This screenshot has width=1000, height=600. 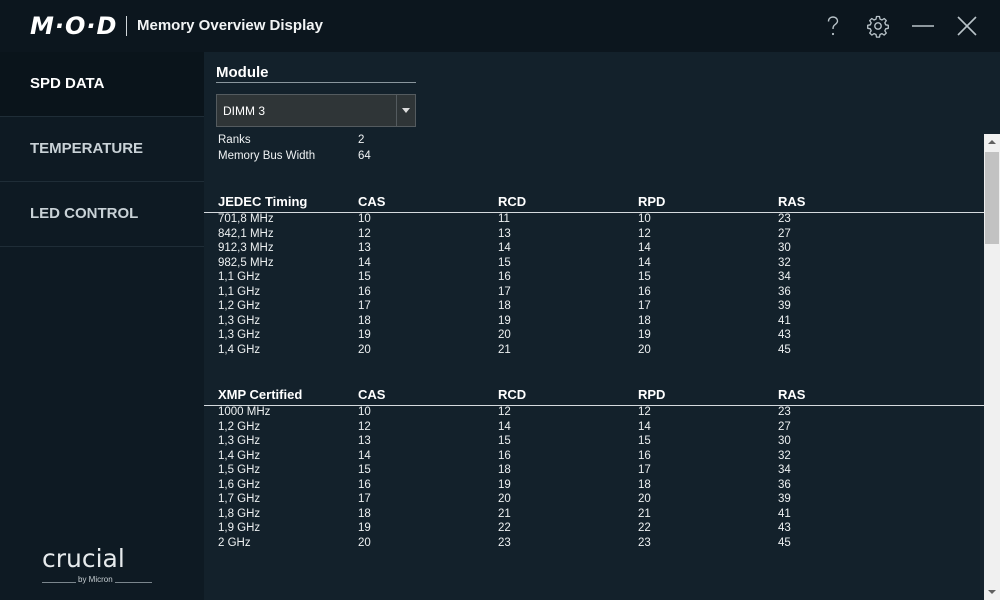 I want to click on column-header: RPD, so click(x=652, y=394).